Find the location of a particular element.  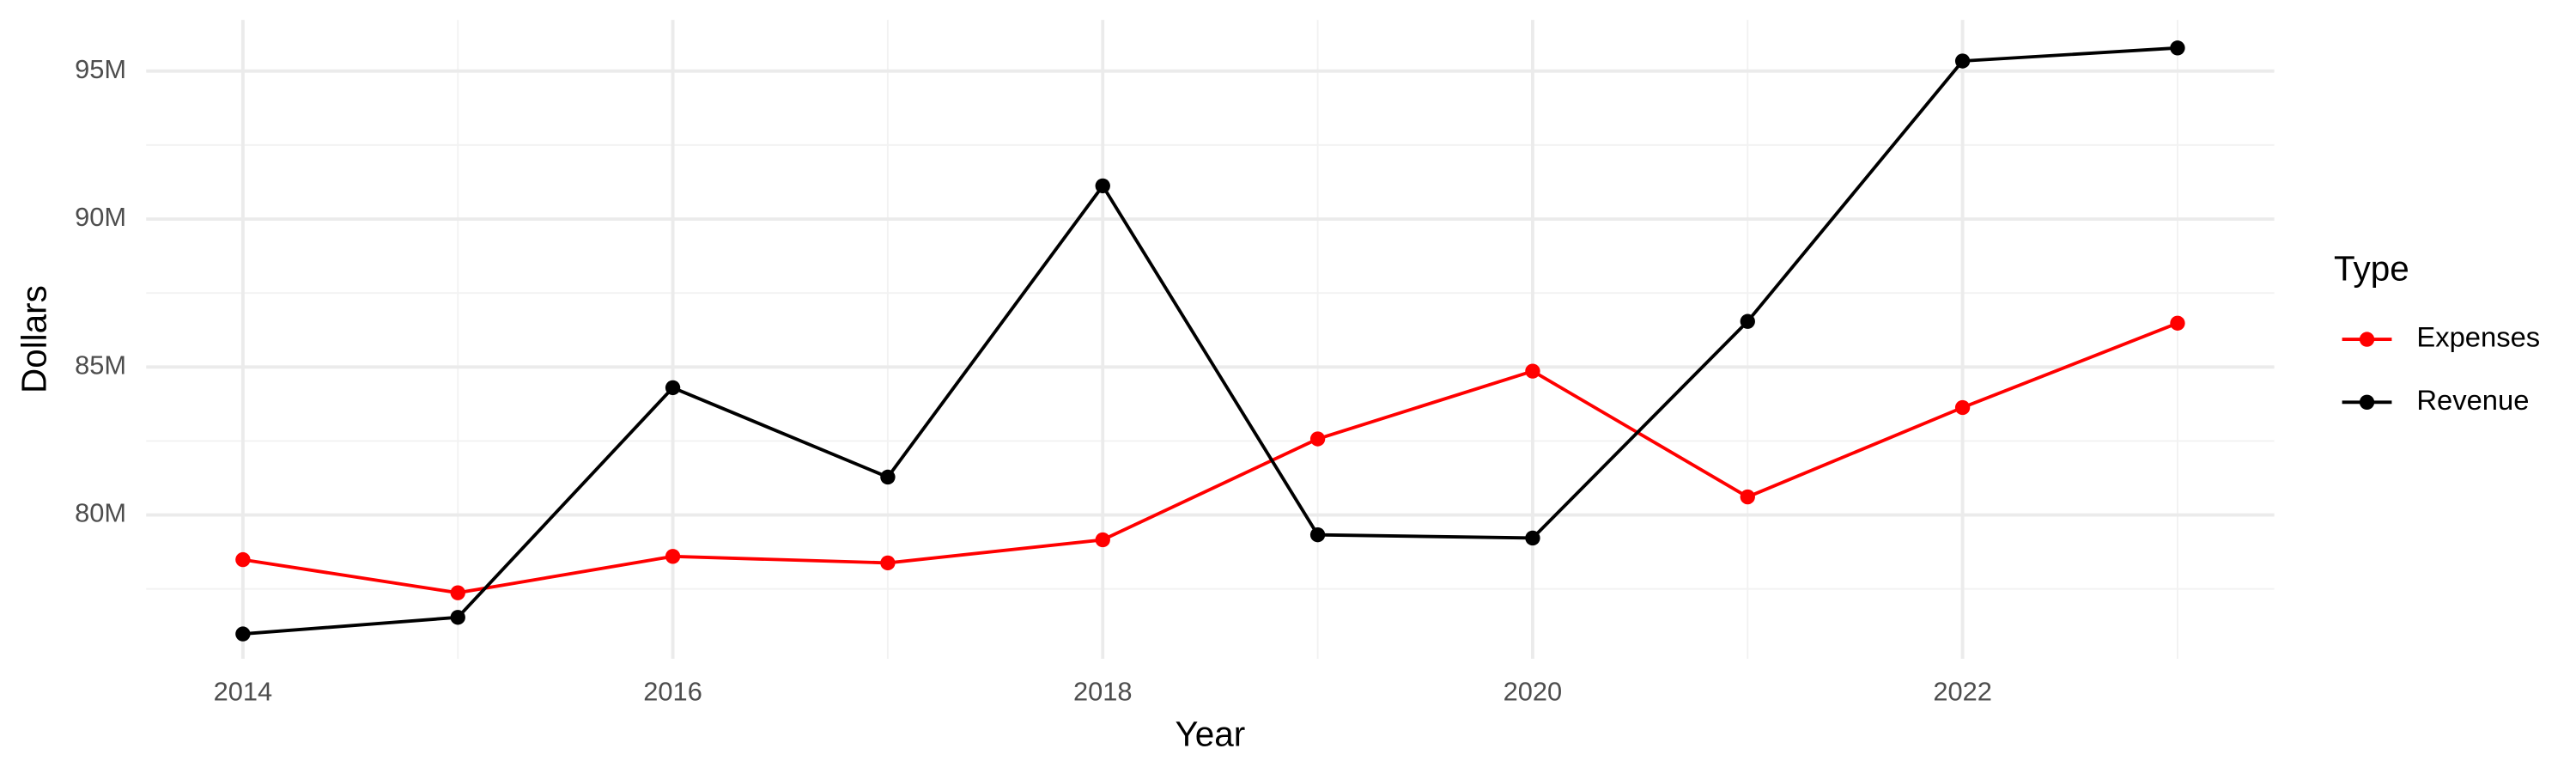

legend-label: Revenue is located at coordinates (2472, 400).